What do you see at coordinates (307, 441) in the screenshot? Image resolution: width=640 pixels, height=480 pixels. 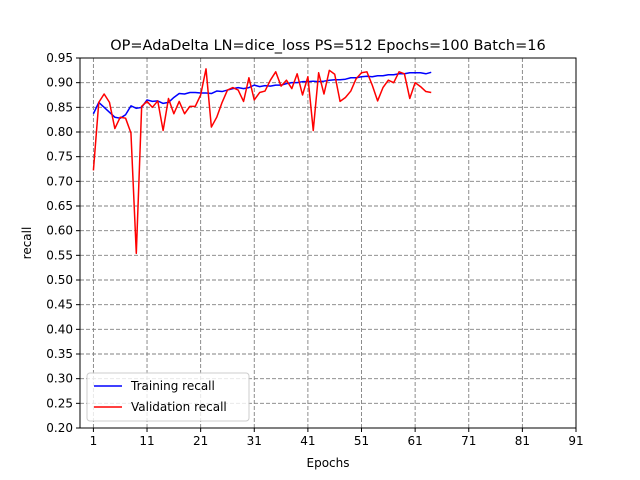 I see `x-tick-label: 41` at bounding box center [307, 441].